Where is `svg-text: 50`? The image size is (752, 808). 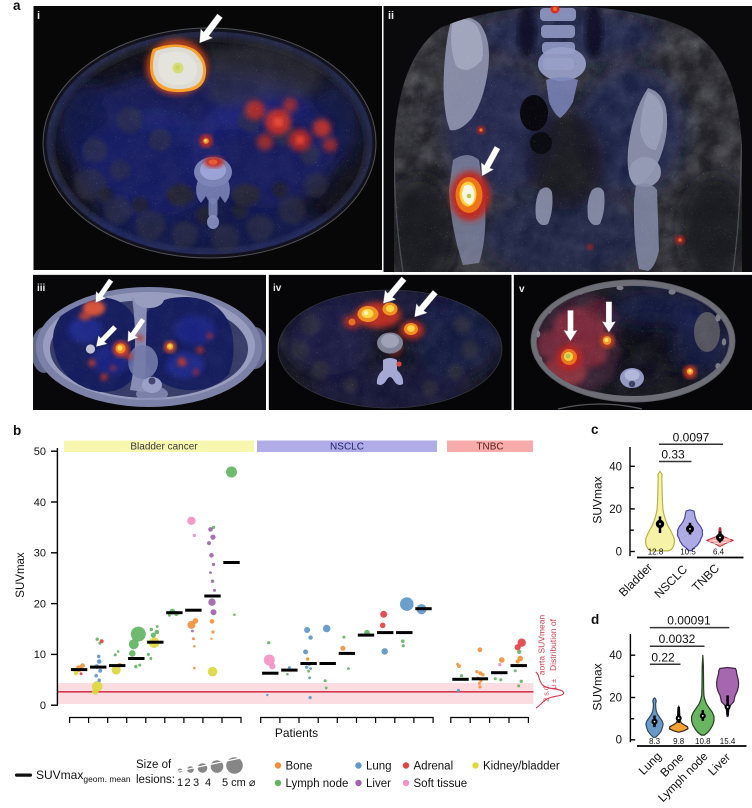
svg-text: 50 is located at coordinates (40, 452).